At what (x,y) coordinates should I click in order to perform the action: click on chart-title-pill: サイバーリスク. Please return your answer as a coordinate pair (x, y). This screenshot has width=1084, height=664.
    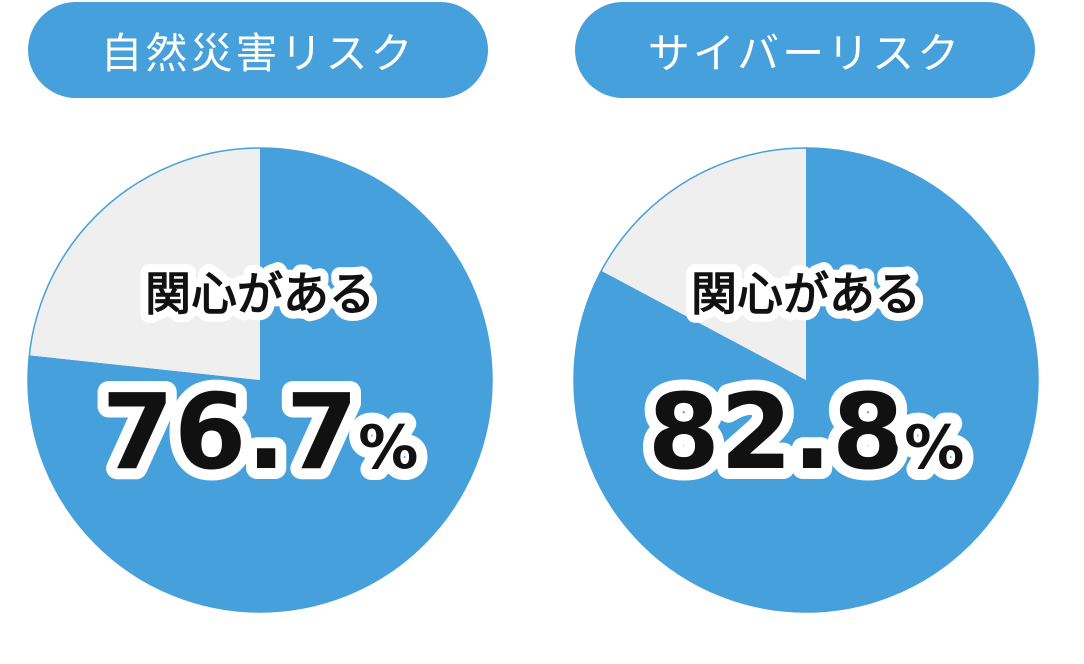
    Looking at the image, I should click on (805, 50).